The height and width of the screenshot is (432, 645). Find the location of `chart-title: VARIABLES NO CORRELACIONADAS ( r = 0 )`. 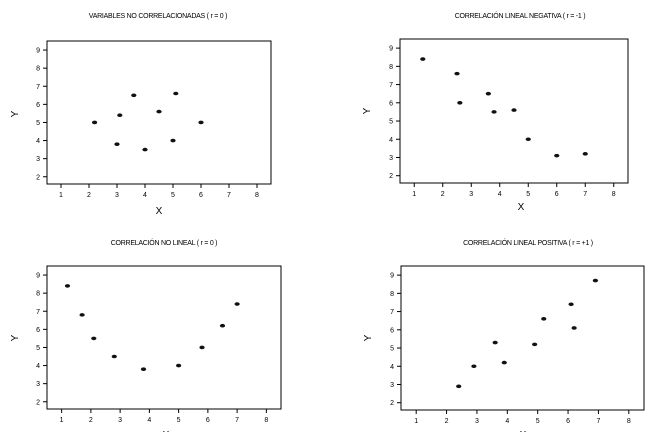

chart-title: VARIABLES NO CORRELACIONADAS ( r = 0 ) is located at coordinates (158, 16).